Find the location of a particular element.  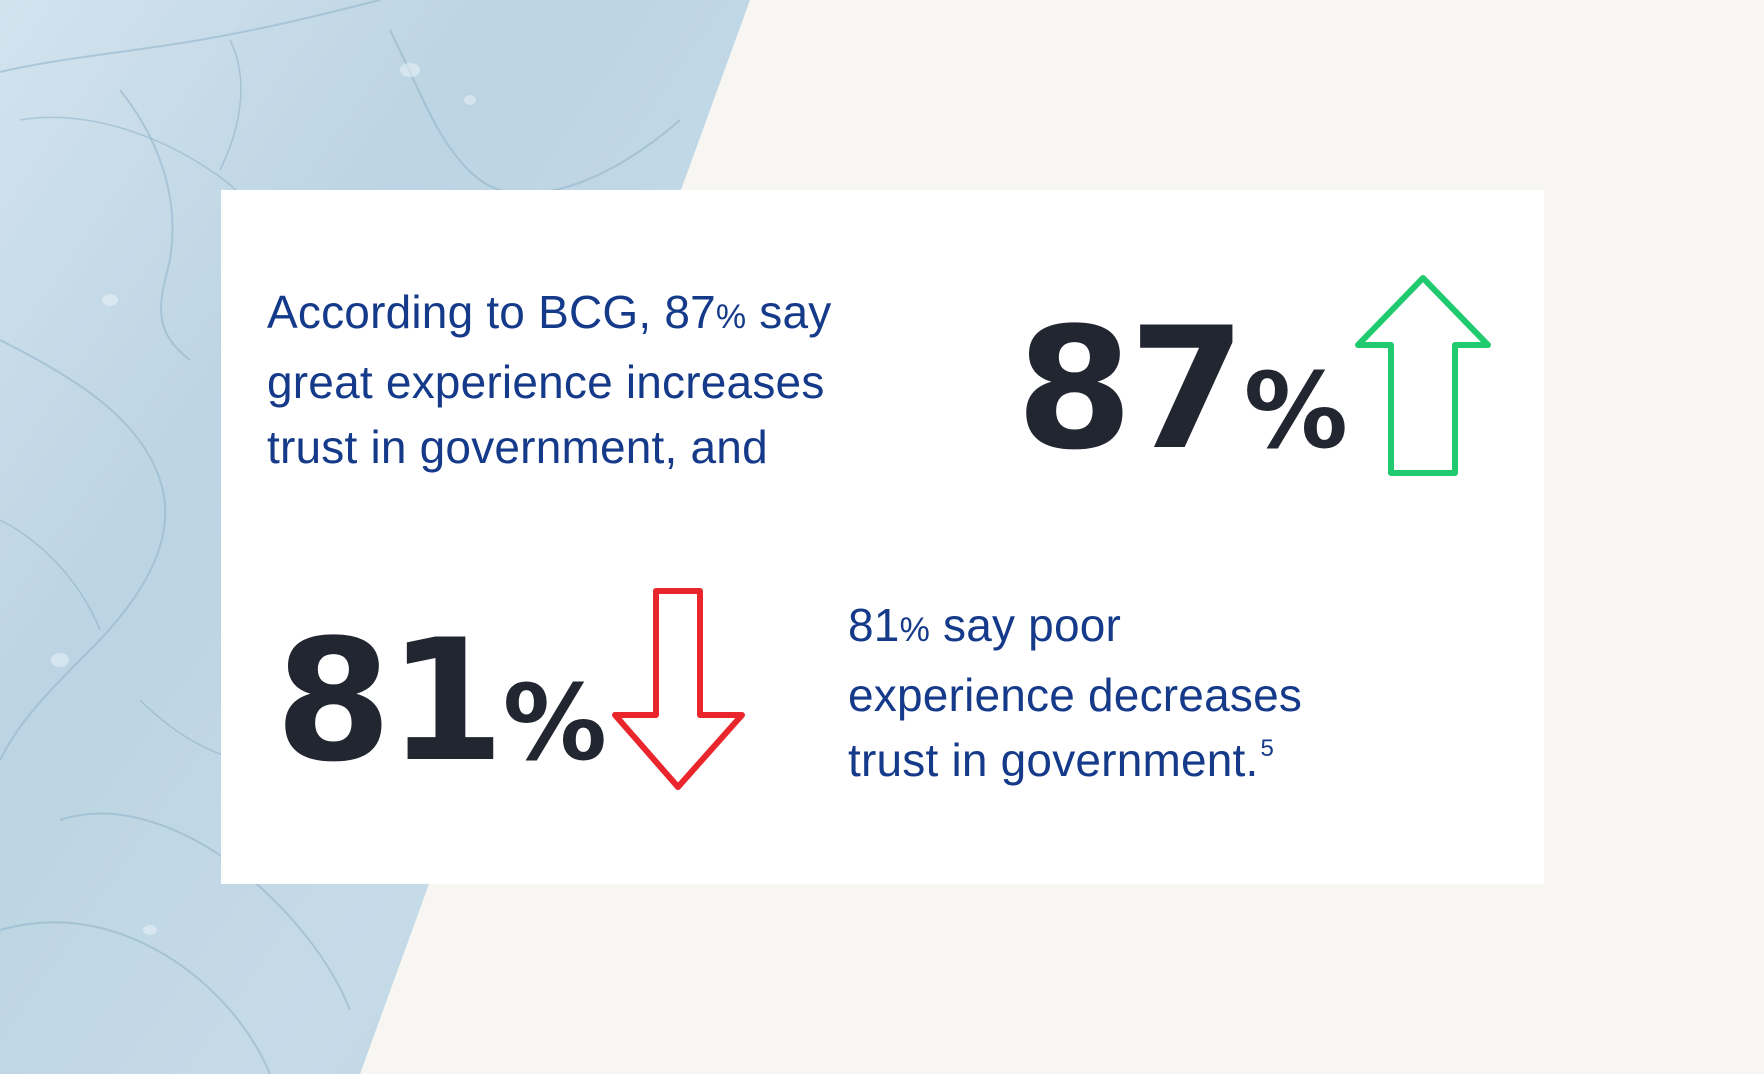

statement-line: According to BCG, 87% say is located at coordinates (592, 315).